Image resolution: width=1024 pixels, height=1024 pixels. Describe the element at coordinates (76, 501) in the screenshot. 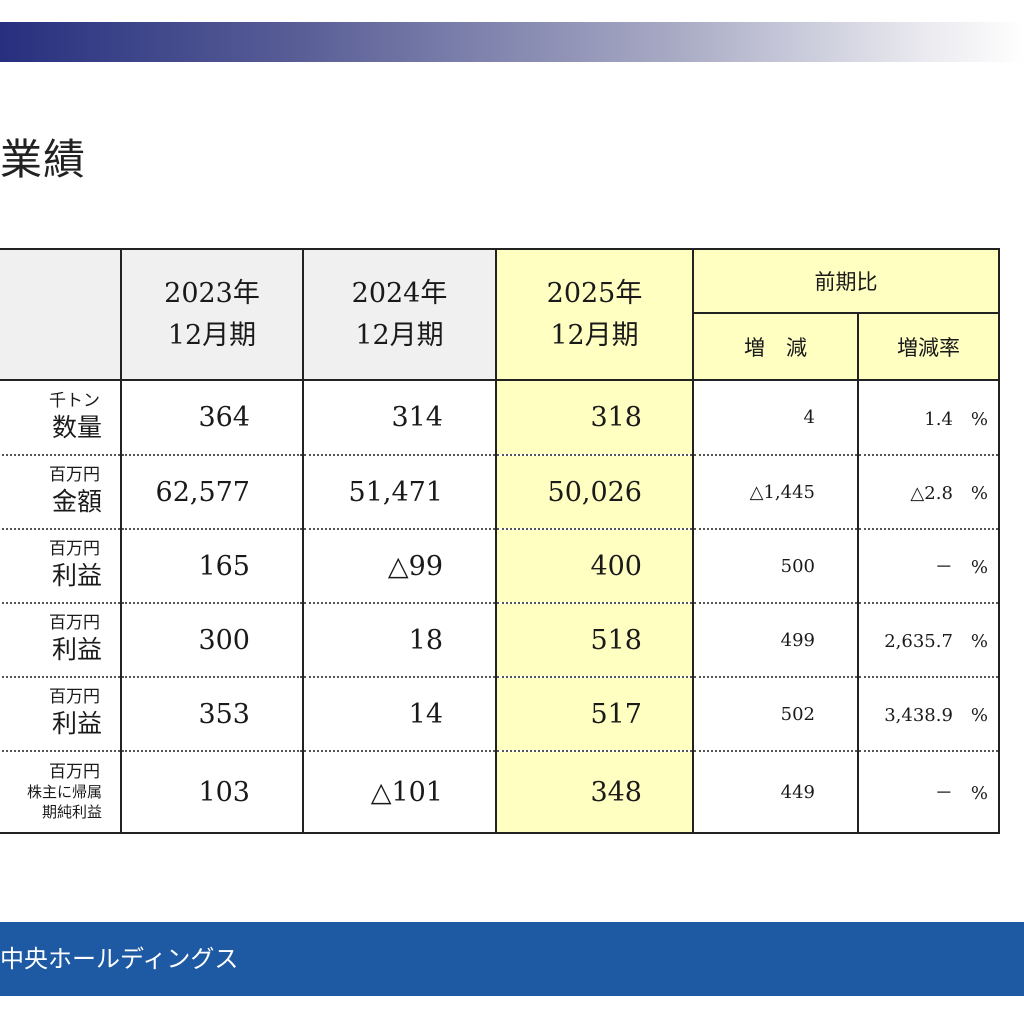

I see `row-name: 金額` at that location.